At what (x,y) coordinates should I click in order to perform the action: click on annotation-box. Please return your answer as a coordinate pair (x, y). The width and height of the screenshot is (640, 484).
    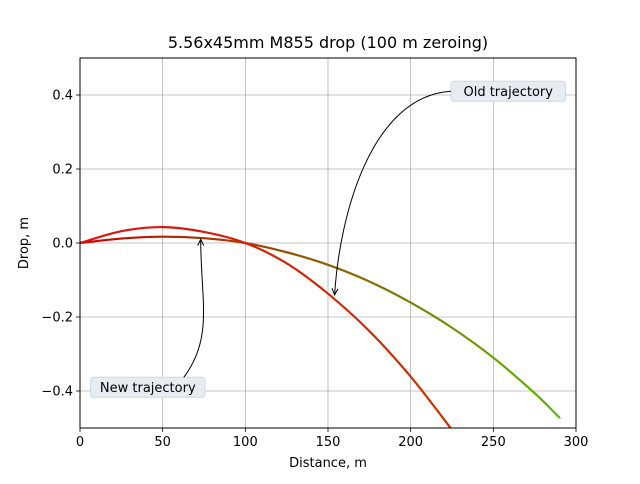
    Looking at the image, I should click on (148, 387).